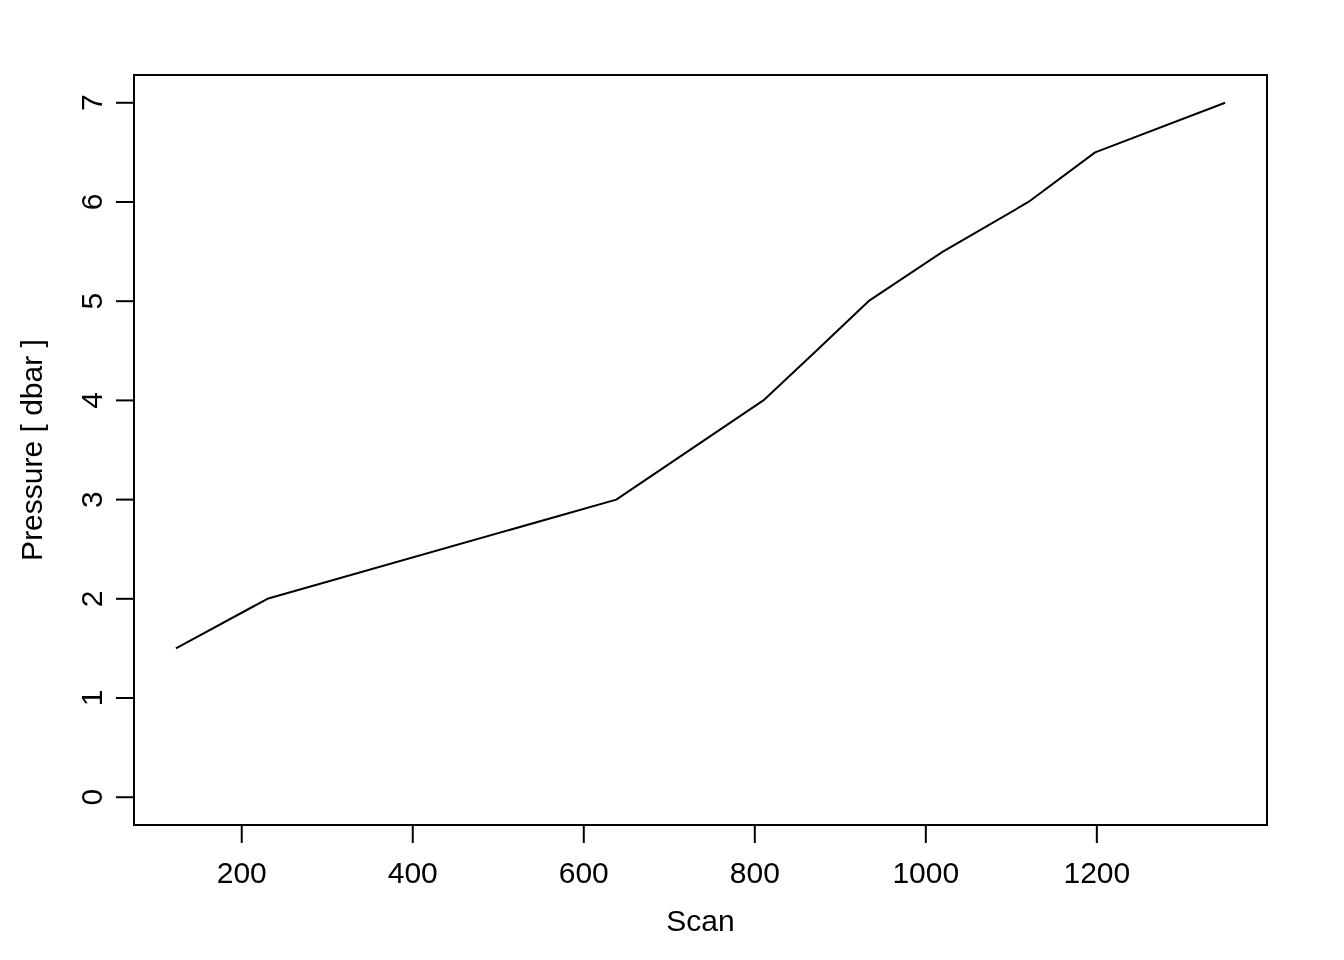 Image resolution: width=1344 pixels, height=960 pixels. Describe the element at coordinates (1097, 873) in the screenshot. I see `x-tick-label: 1200` at that location.